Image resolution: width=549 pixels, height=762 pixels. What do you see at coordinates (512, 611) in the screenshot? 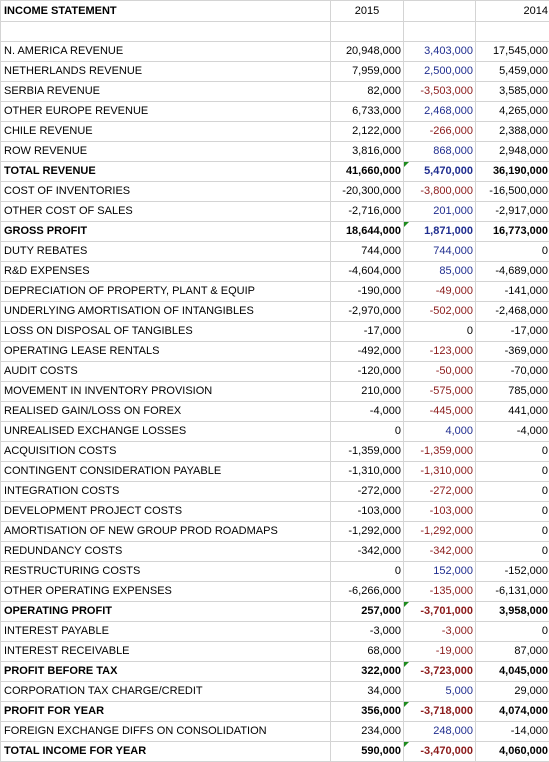
I see `value-2014: 3,958,000` at bounding box center [512, 611].